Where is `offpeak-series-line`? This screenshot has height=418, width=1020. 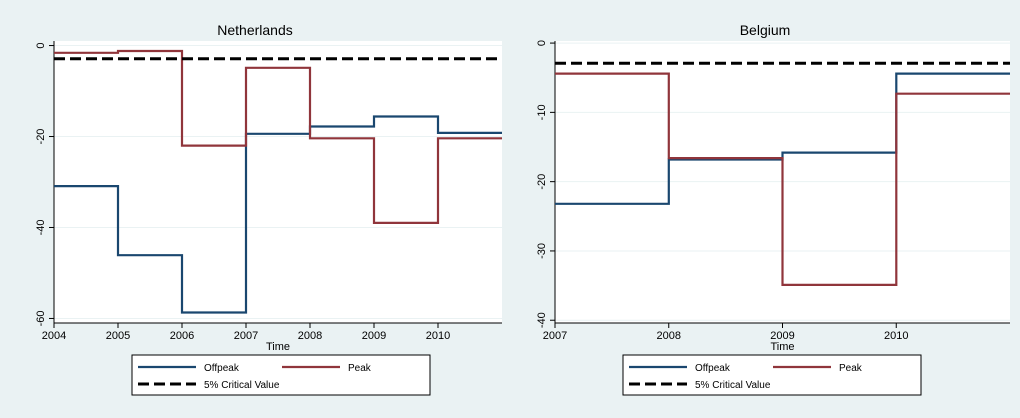
offpeak-series-line is located at coordinates (782, 138).